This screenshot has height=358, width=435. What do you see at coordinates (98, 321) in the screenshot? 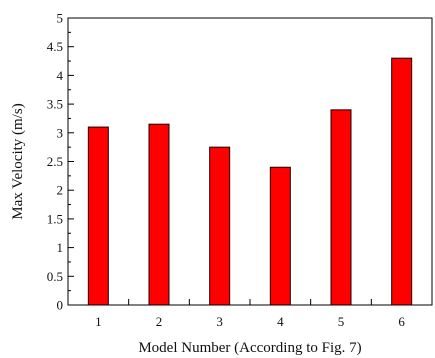
I see `x-tick-label: 1` at bounding box center [98, 321].